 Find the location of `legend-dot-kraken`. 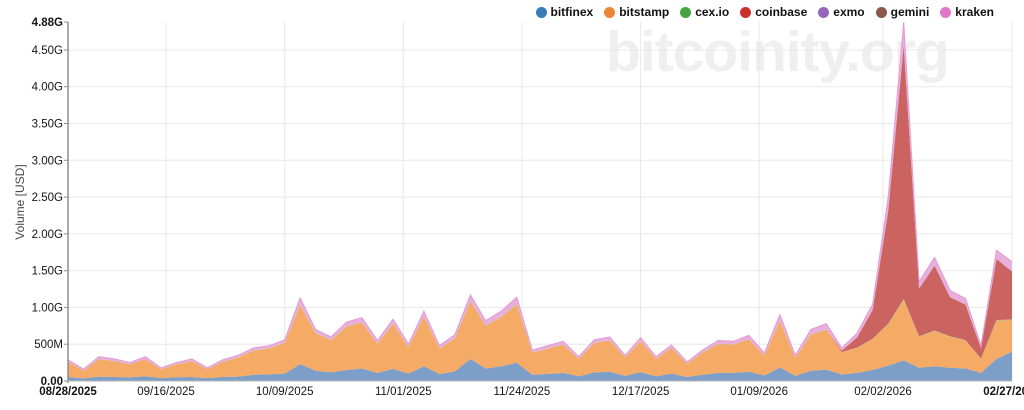

legend-dot-kraken is located at coordinates (946, 12).